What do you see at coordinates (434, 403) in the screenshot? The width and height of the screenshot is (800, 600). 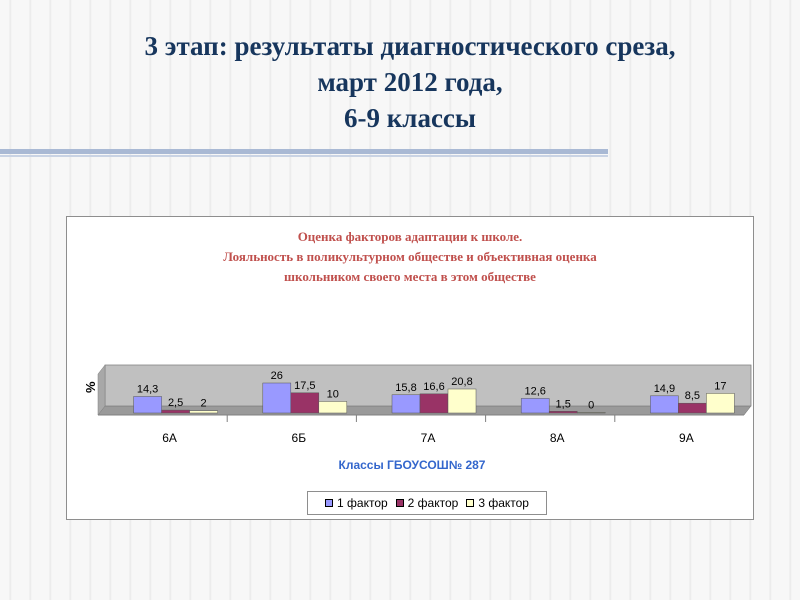 I see `bar-7А-series-2` at bounding box center [434, 403].